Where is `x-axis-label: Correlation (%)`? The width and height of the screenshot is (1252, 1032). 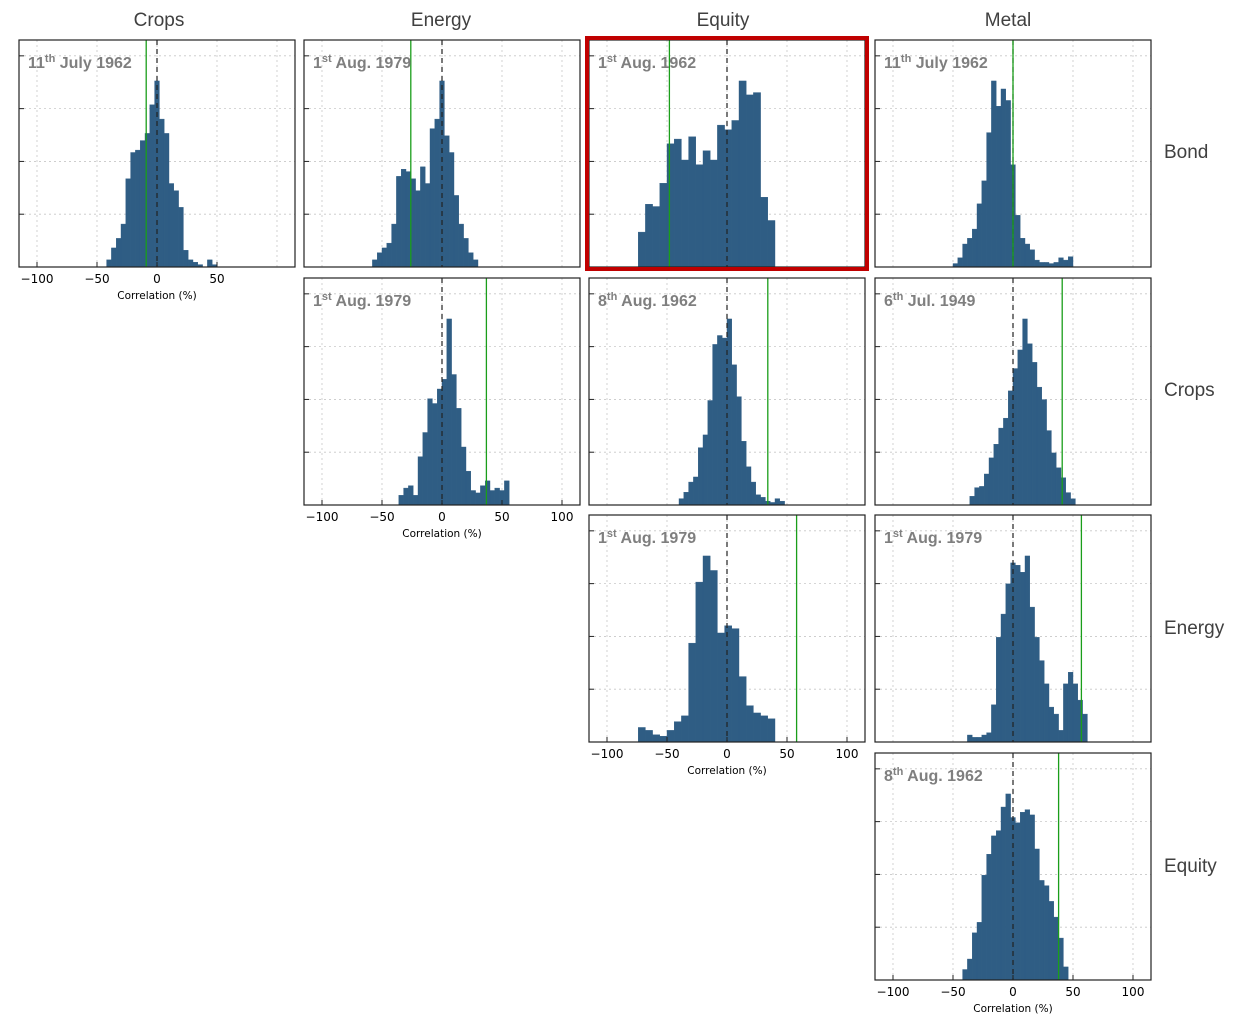 x-axis-label: Correlation (%) is located at coordinates (441, 534).